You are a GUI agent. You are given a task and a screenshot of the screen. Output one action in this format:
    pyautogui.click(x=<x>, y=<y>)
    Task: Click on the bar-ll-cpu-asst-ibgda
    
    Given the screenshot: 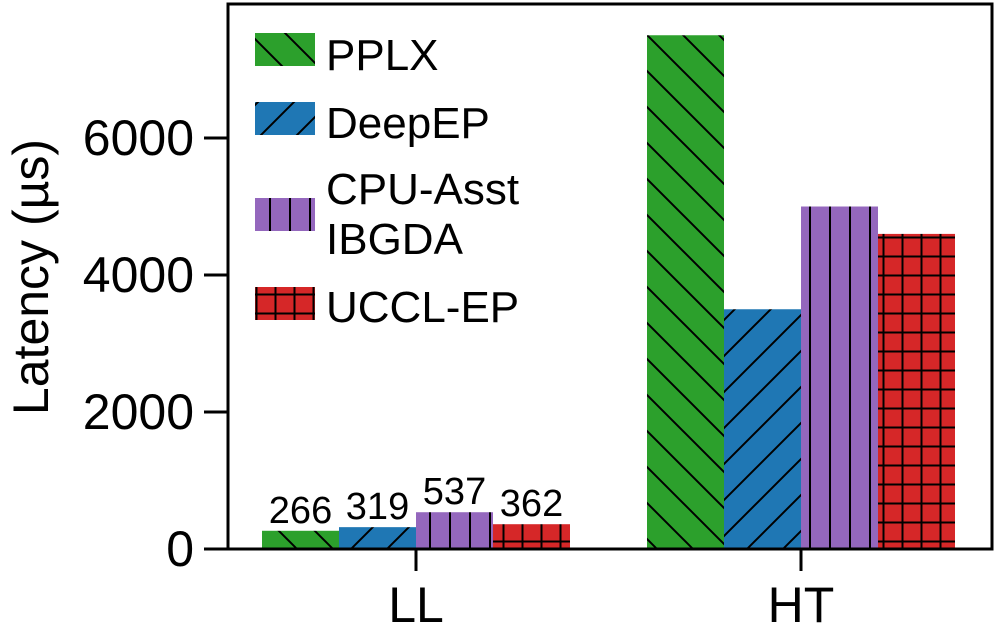 What is the action you would take?
    pyautogui.click(x=454, y=530)
    